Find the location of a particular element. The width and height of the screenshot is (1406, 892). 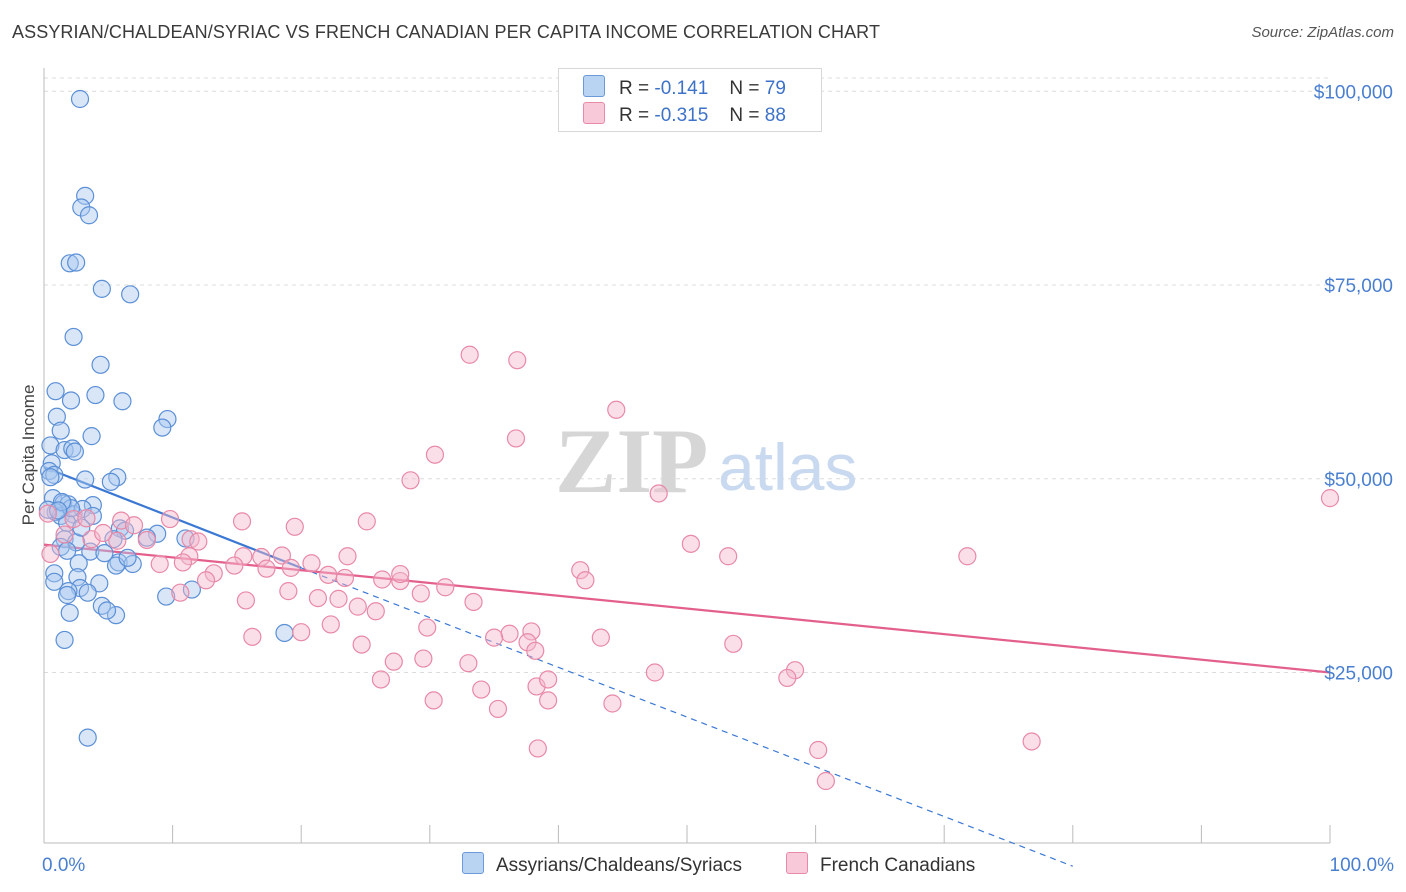

legend-row-pink: R = -0.315 N = 88 is located at coordinates (684, 115).